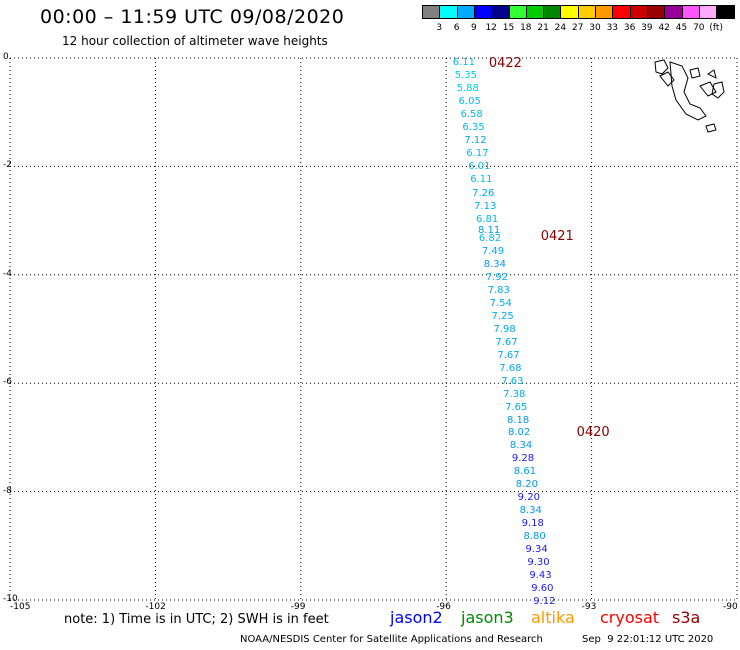 This screenshot has height=650, width=740. What do you see at coordinates (483, 193) in the screenshot?
I see `wave-height-point: 7.26` at bounding box center [483, 193].